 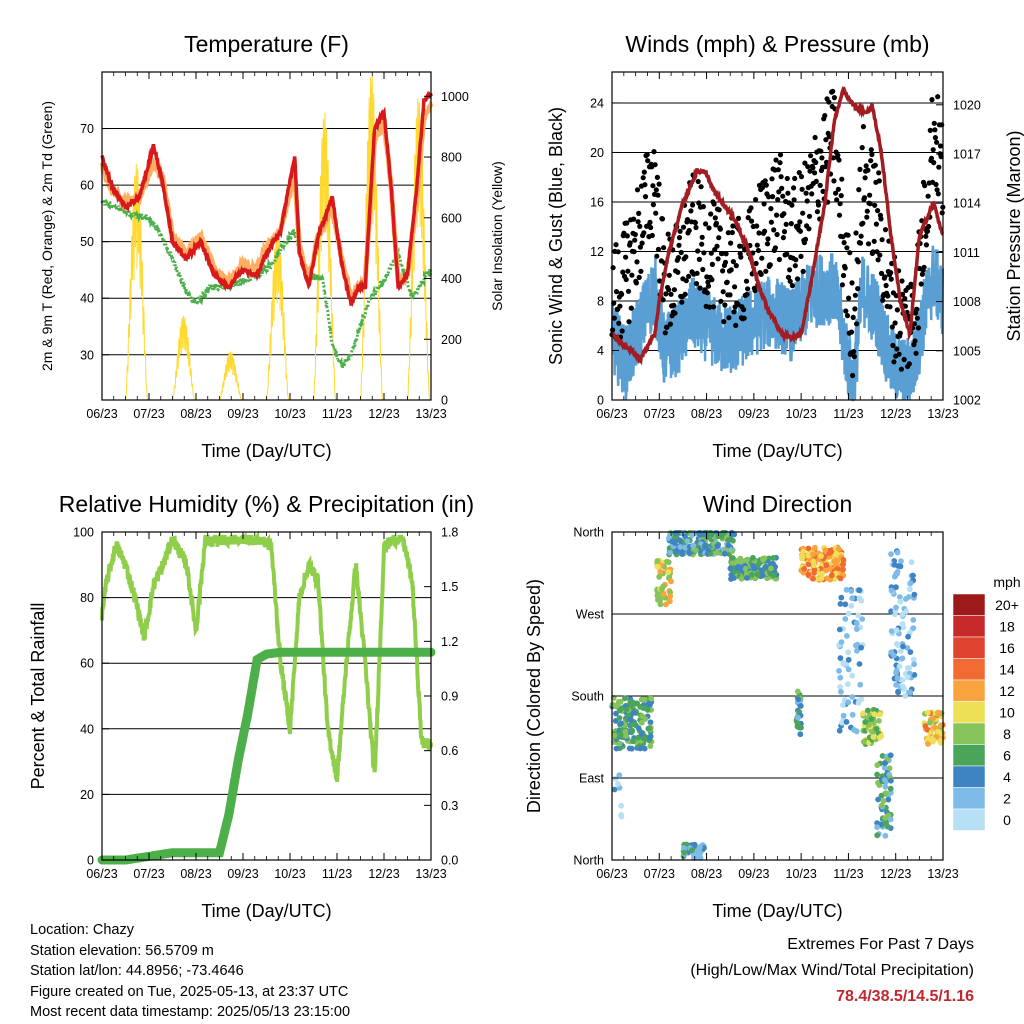 I want to click on station-pressure-line, so click(x=777, y=225).